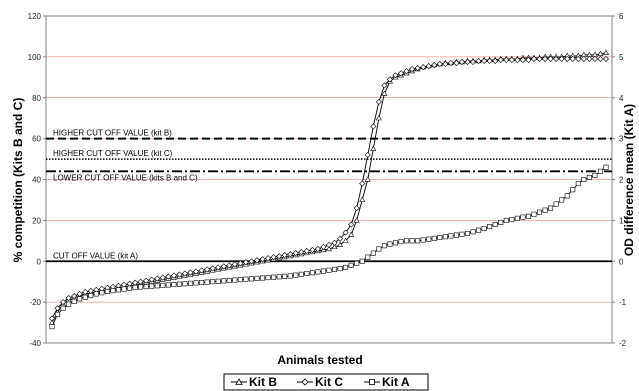 This screenshot has width=639, height=391. Describe the element at coordinates (18, 180) in the screenshot. I see `y-left-axis-title: % competition (Kits B and C)` at that location.